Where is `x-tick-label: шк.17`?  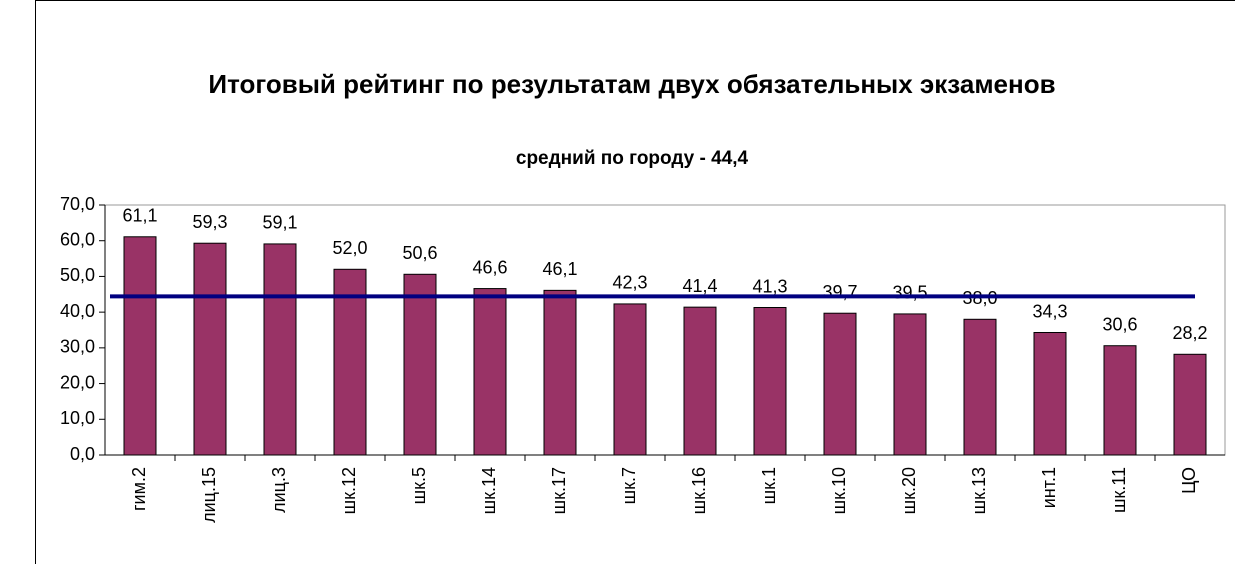 x-tick-label: шк.17 is located at coordinates (559, 490).